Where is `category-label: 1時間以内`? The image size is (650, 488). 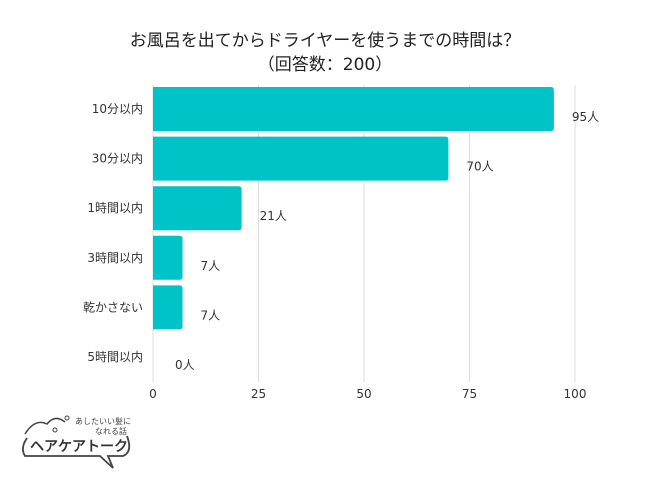
category-label: 1時間以内 is located at coordinates (115, 208).